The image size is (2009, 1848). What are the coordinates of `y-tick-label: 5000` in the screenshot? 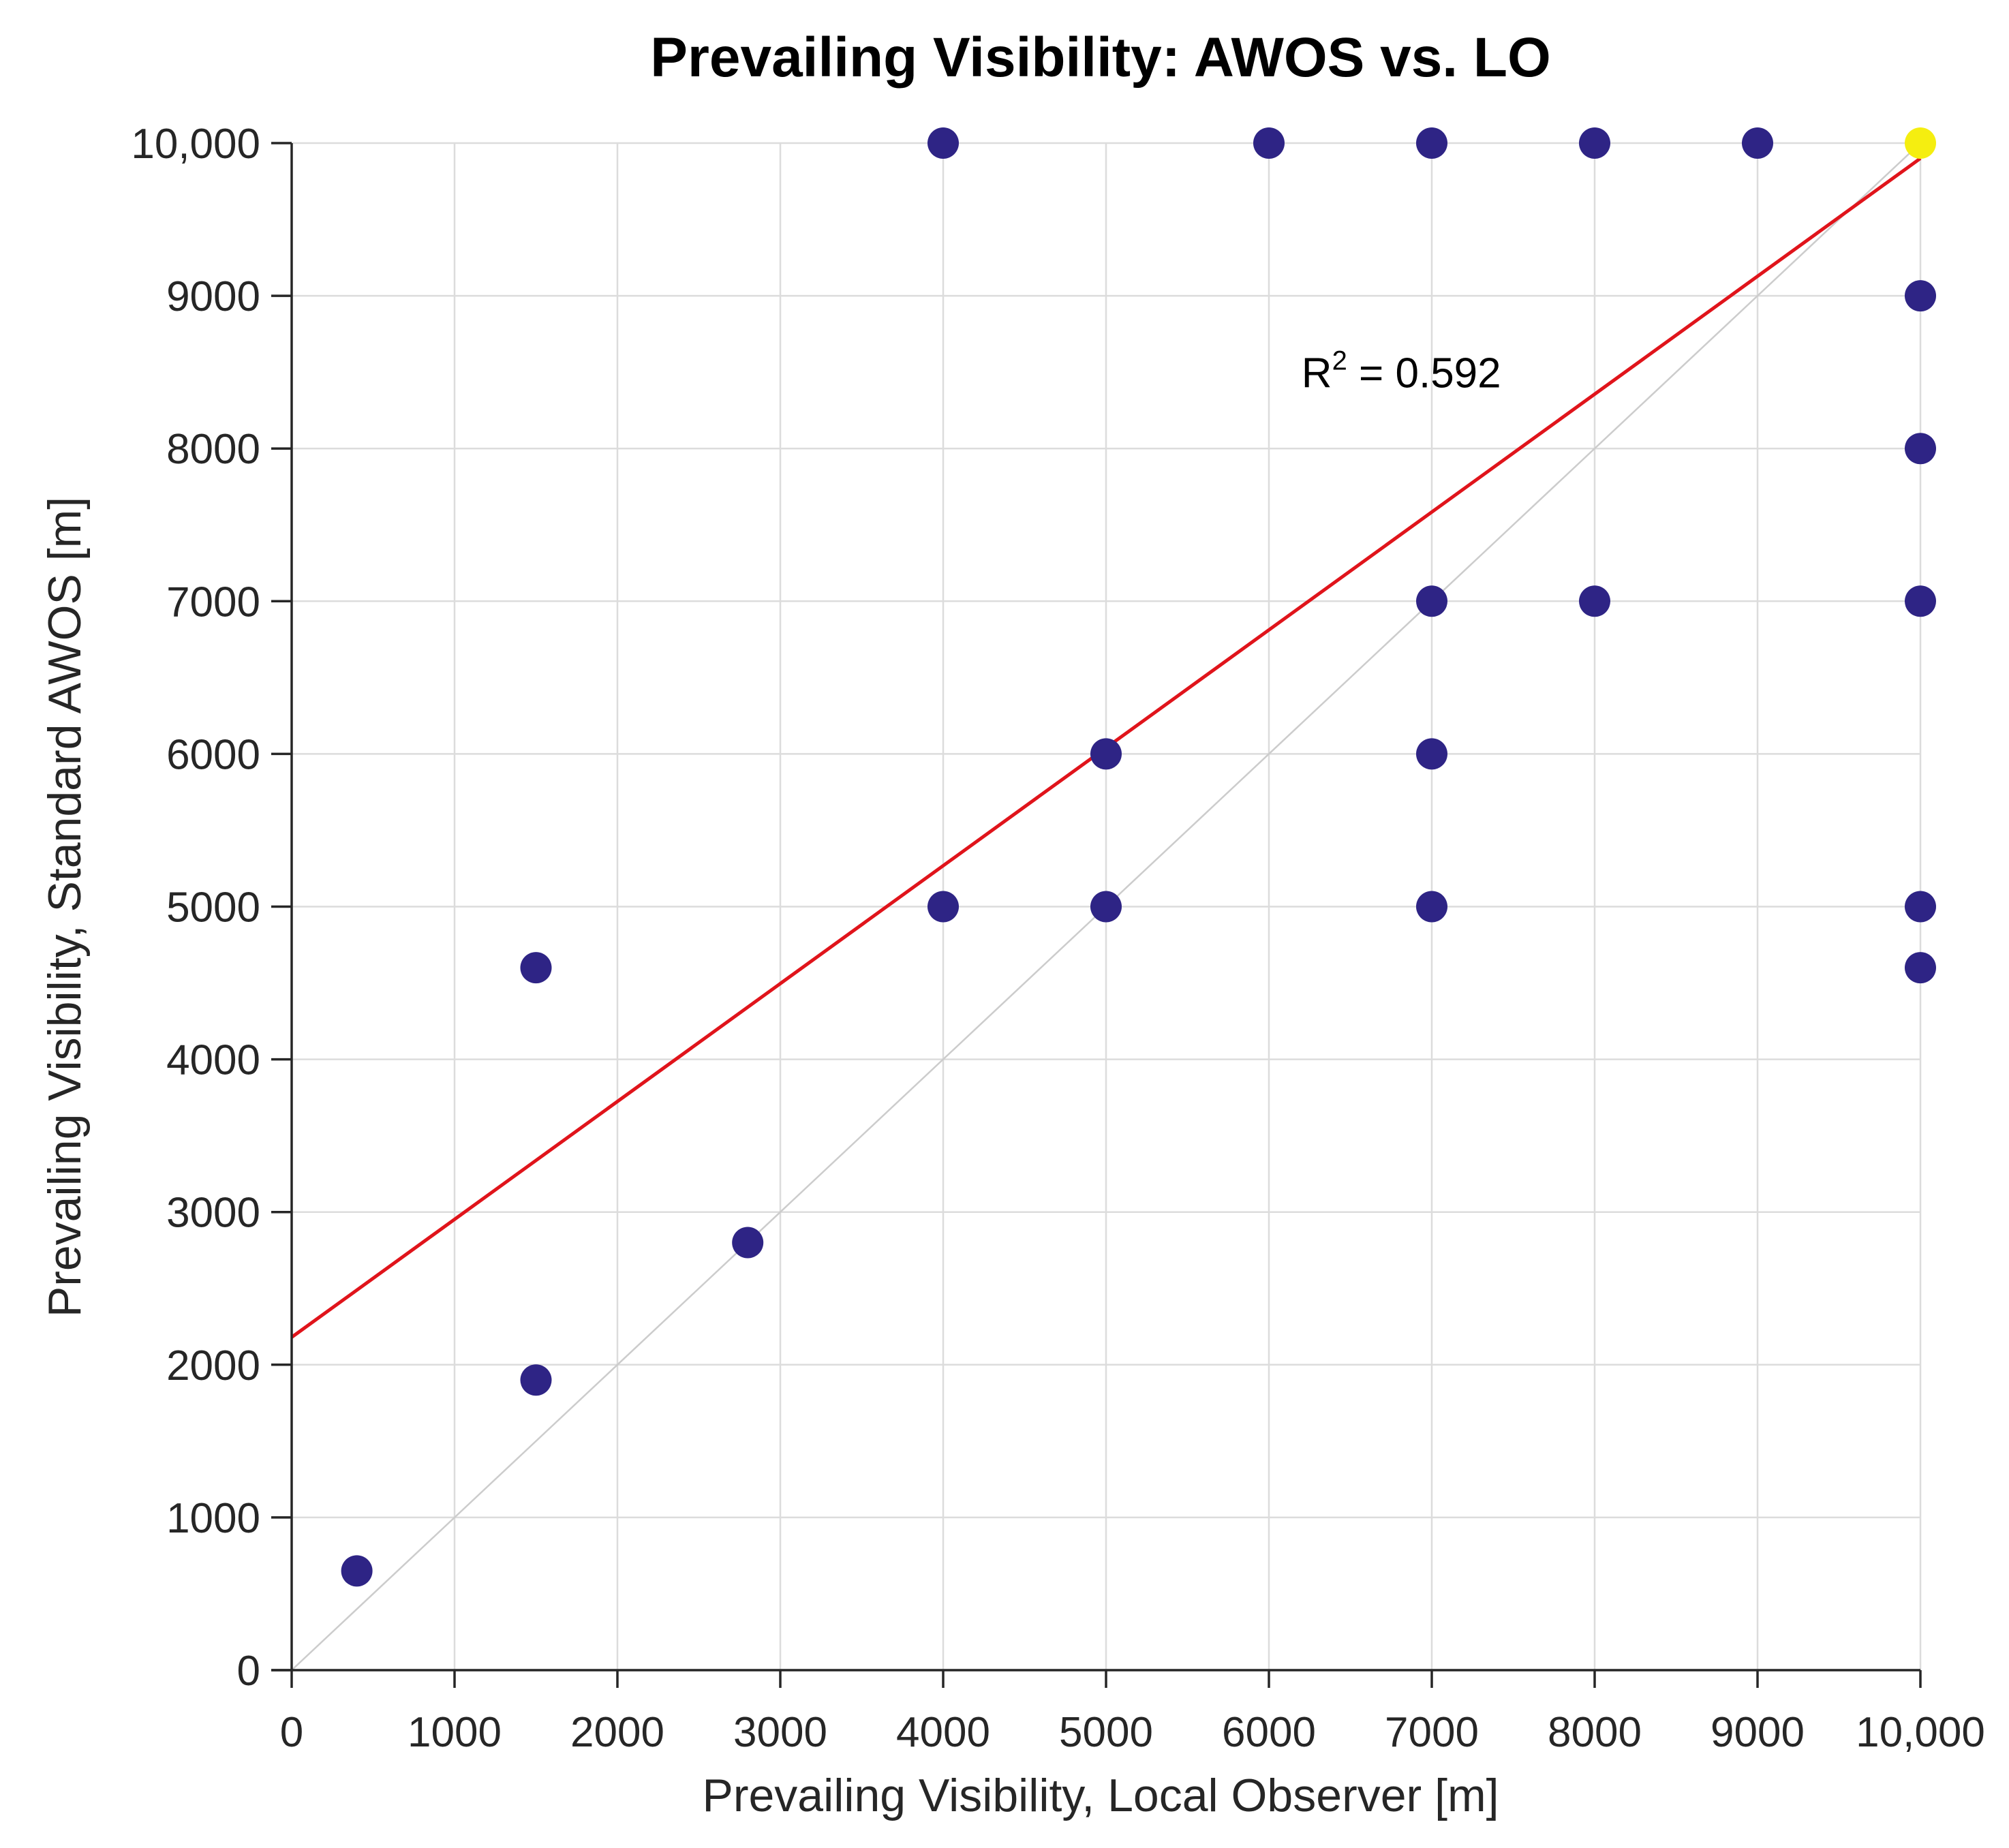 It's located at (213, 907).